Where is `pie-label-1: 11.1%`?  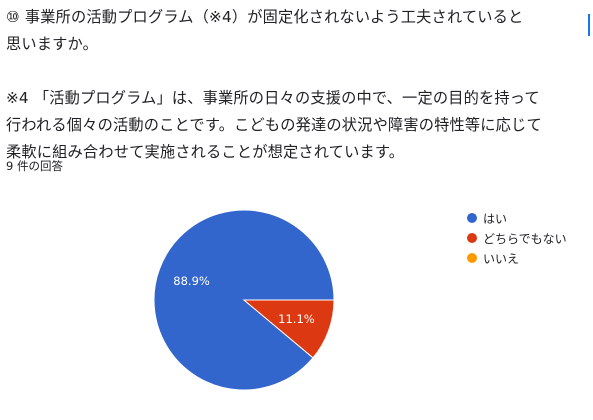
pie-label-1: 11.1% is located at coordinates (296, 319).